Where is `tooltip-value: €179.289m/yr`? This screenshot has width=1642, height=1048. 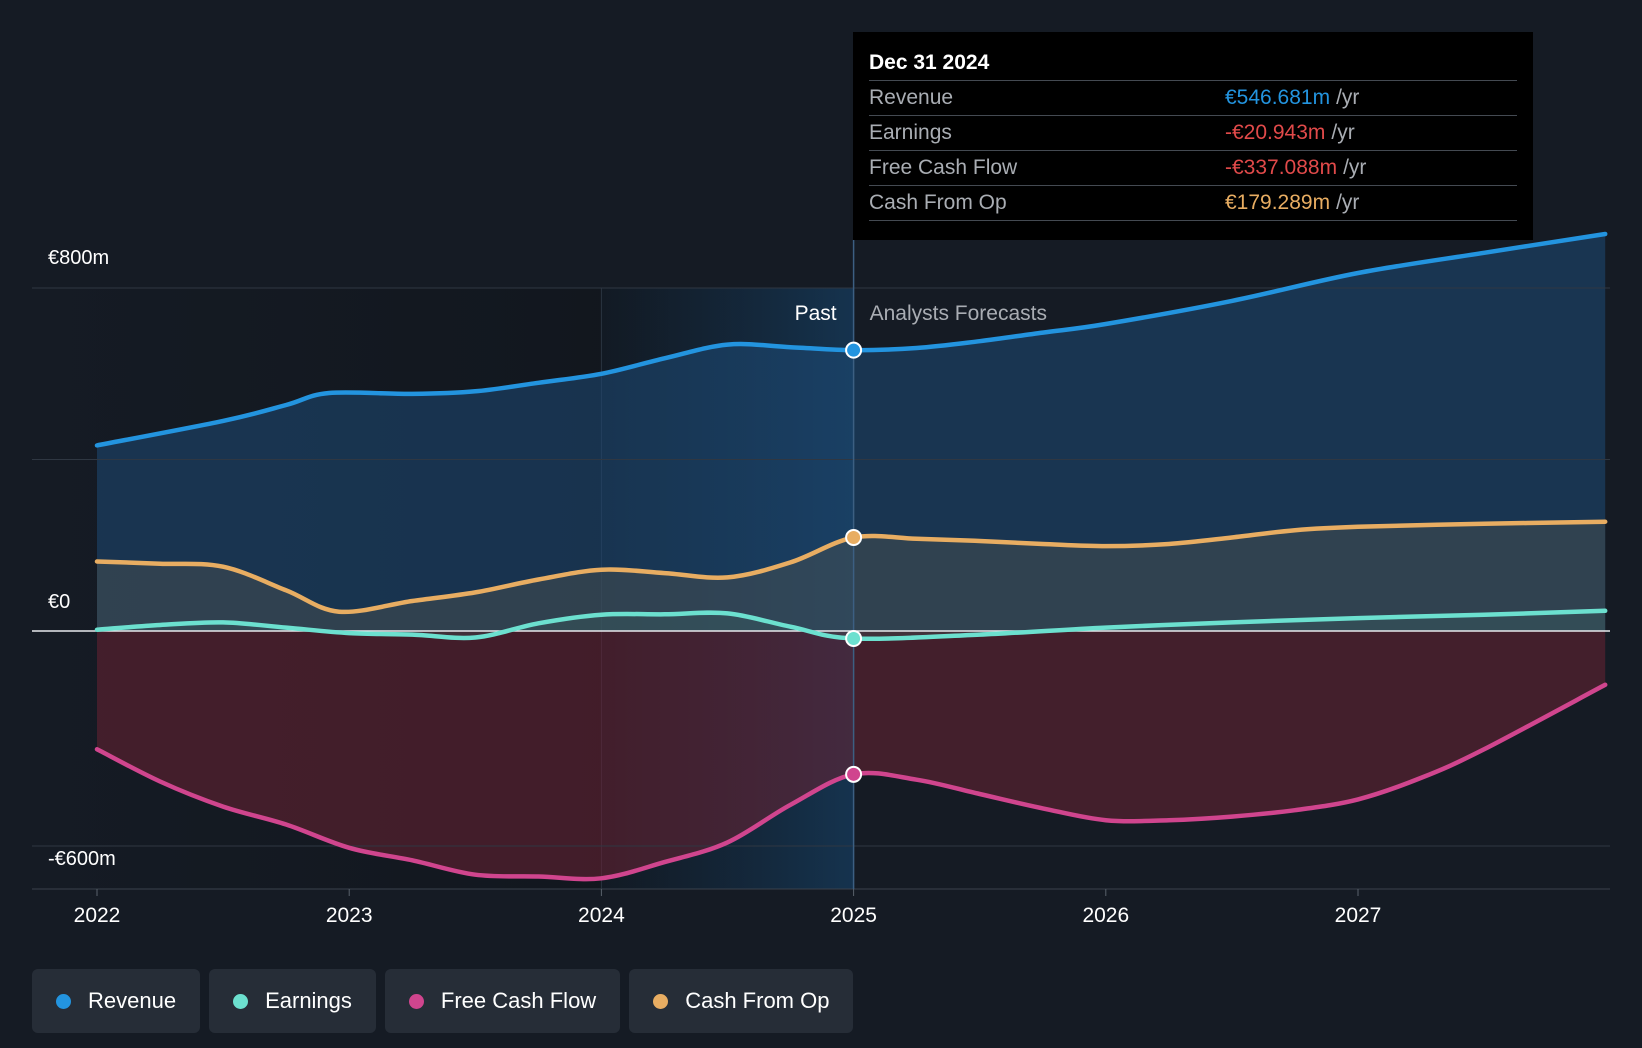 tooltip-value: €179.289m/yr is located at coordinates (1292, 203).